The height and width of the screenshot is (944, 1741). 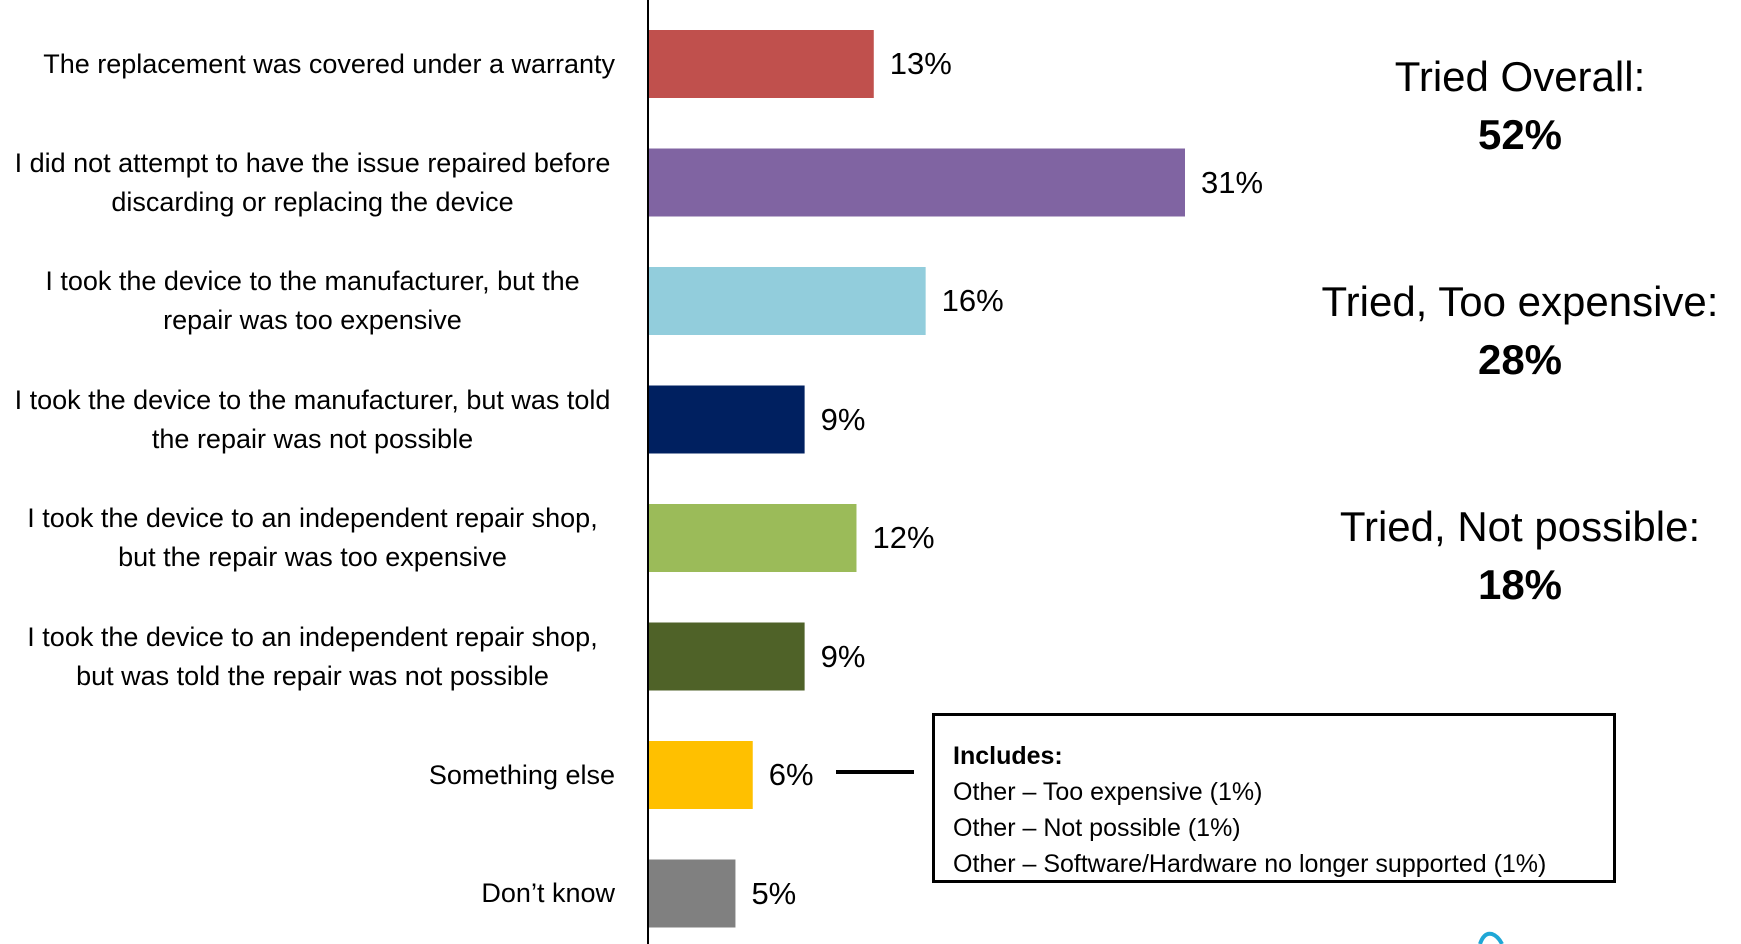 I want to click on data-label: 13%, so click(x=920, y=63).